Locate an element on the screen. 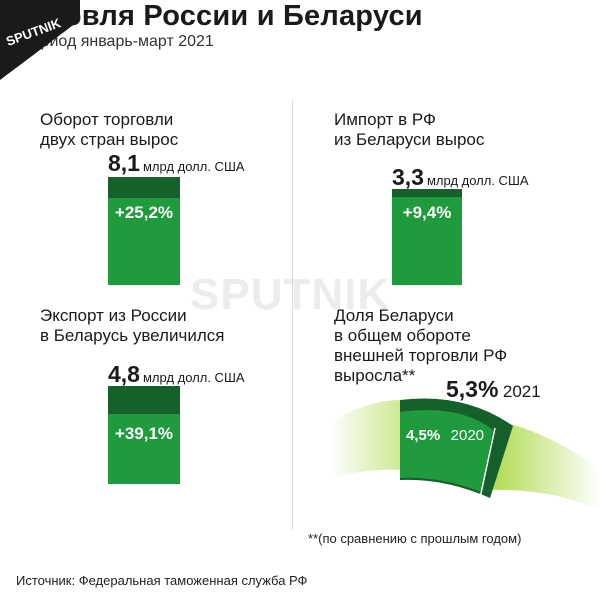 The width and height of the screenshot is (600, 600). export-bar-prev is located at coordinates (144, 400).